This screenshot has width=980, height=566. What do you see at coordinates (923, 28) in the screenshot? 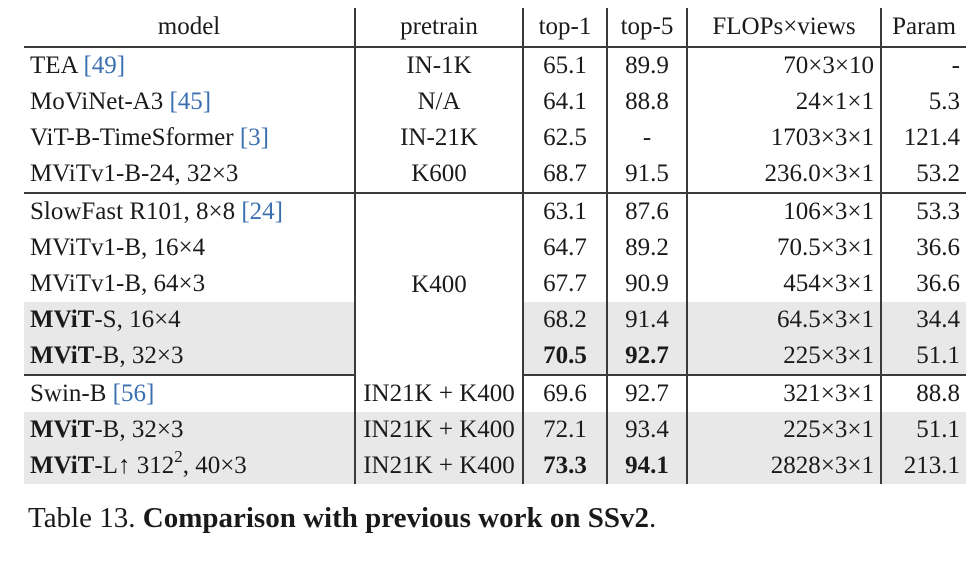
I see `header-param: Param` at bounding box center [923, 28].